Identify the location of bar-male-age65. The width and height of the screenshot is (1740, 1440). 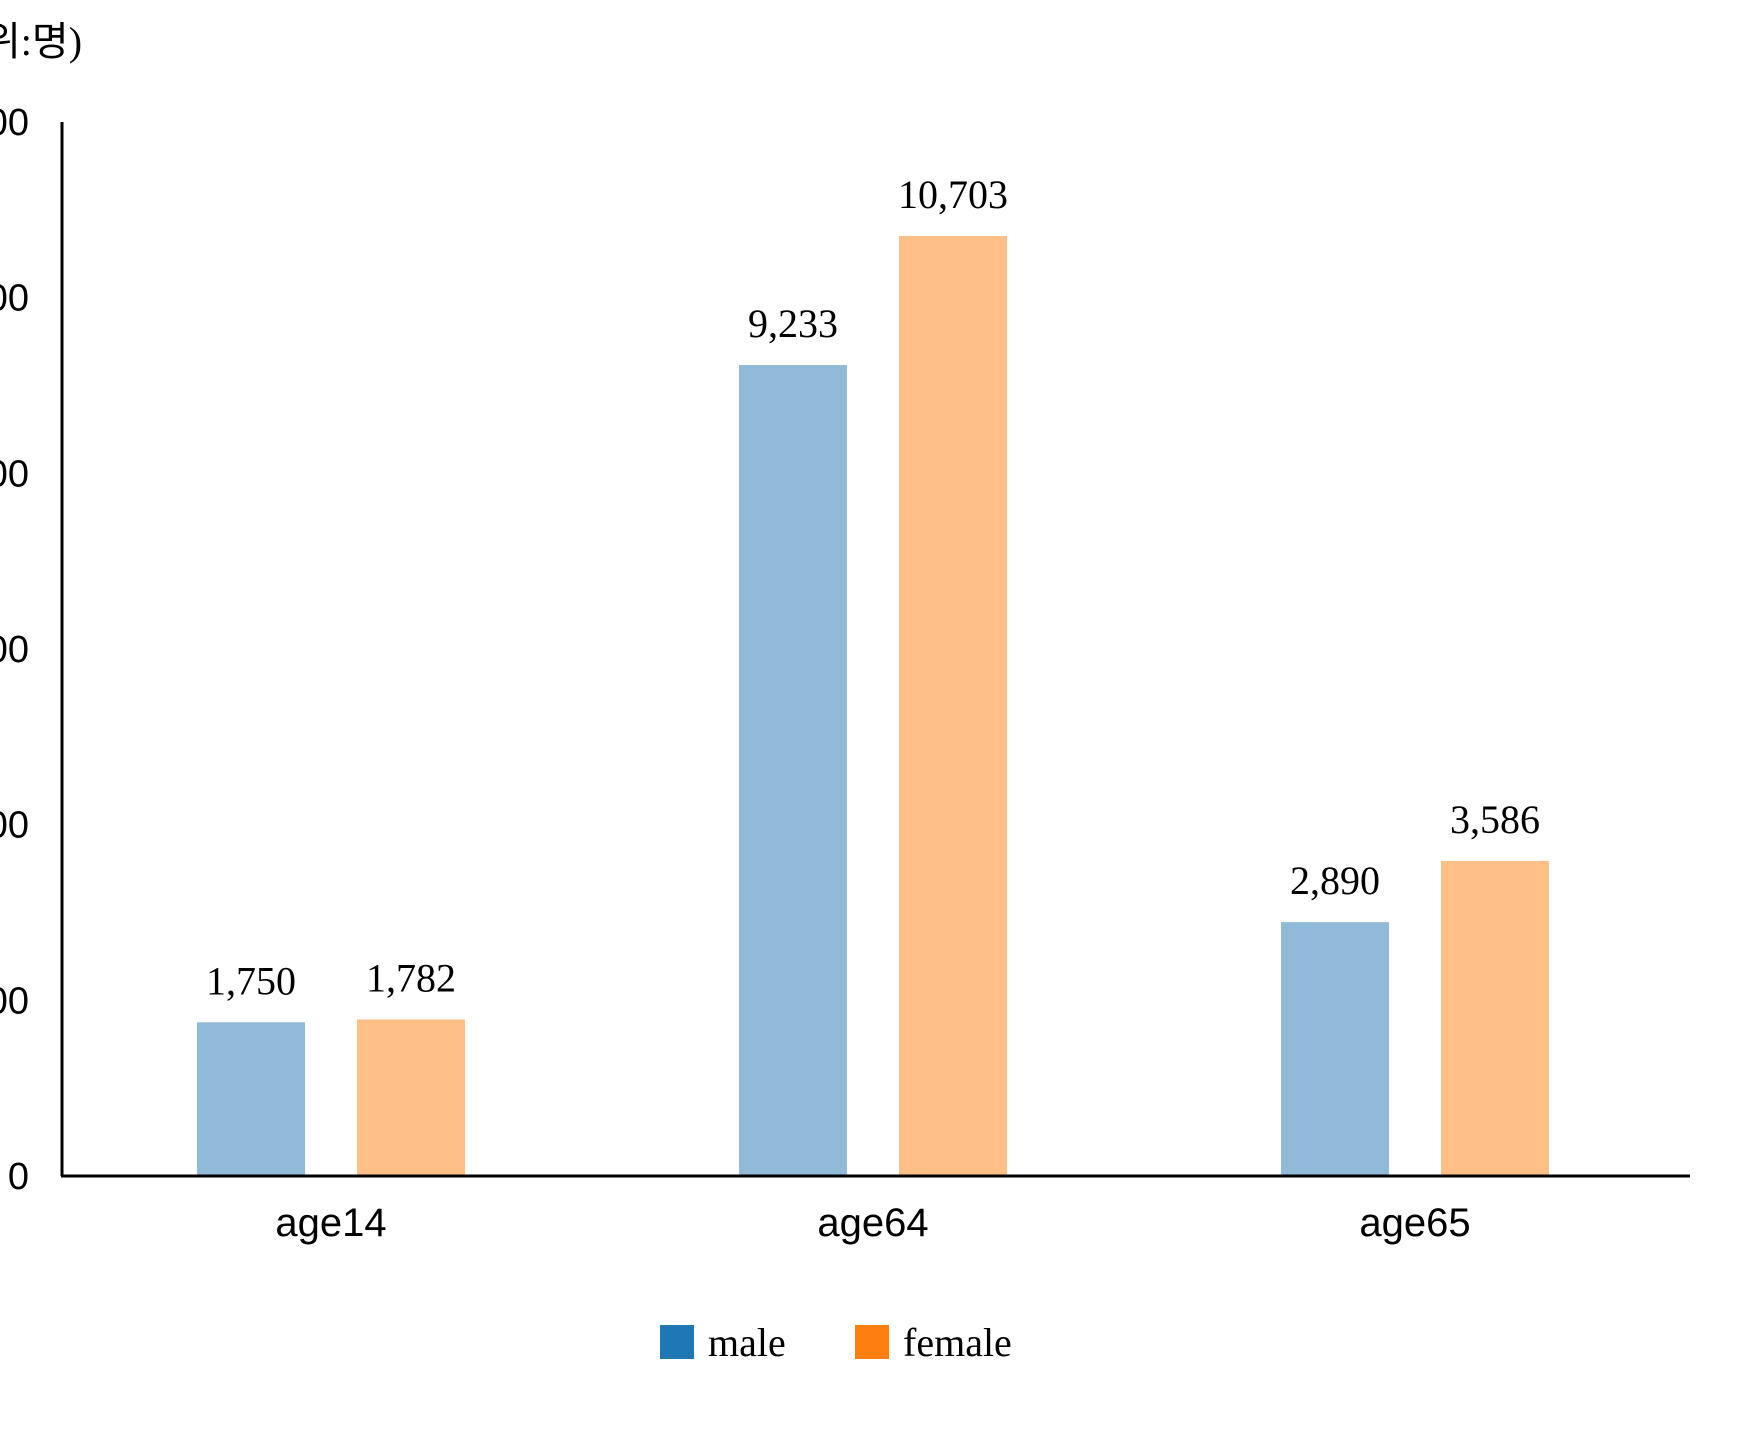
(1335, 1049).